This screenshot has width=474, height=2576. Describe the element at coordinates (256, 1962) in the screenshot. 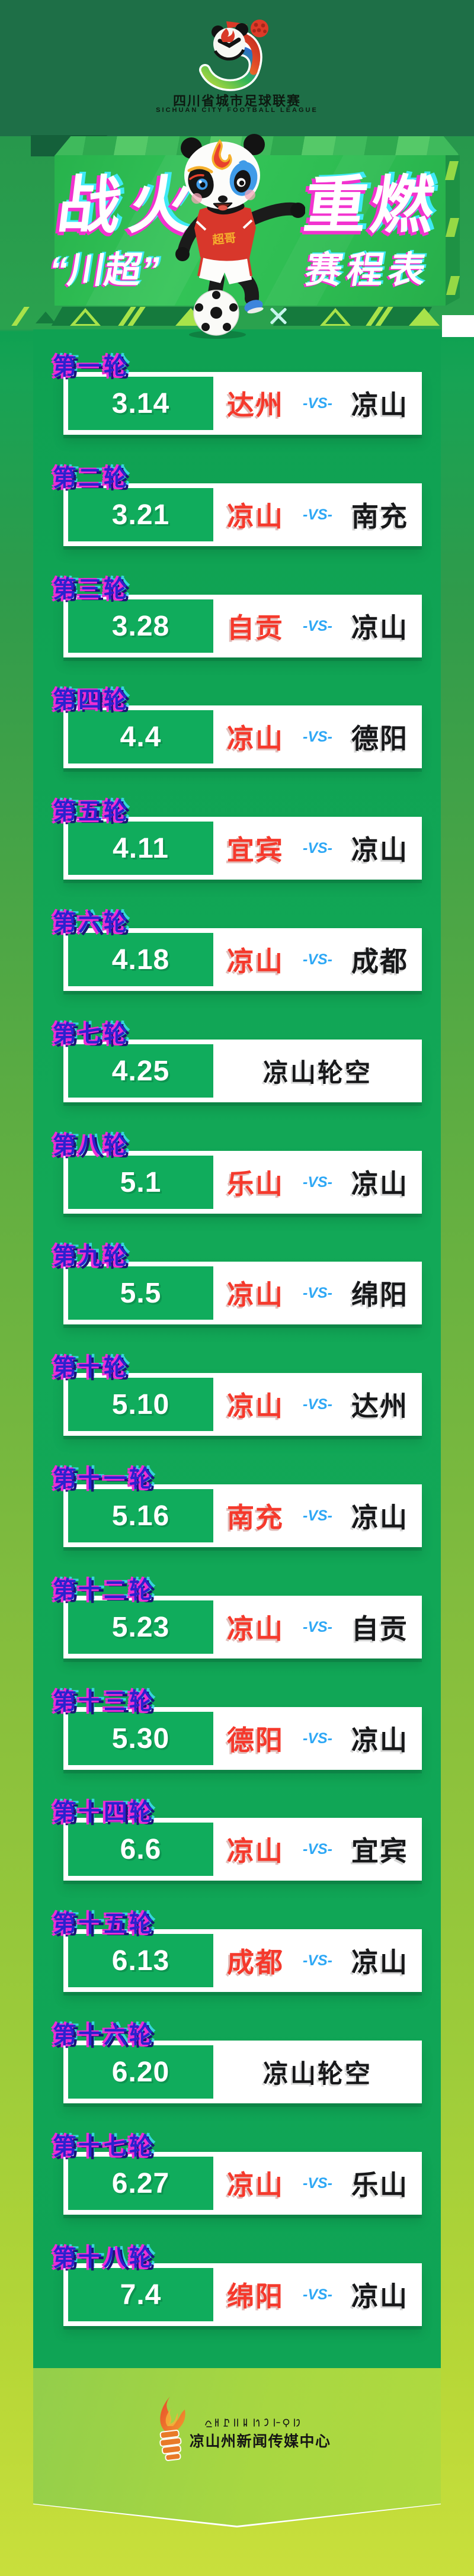

I see `home-team: 成都` at that location.